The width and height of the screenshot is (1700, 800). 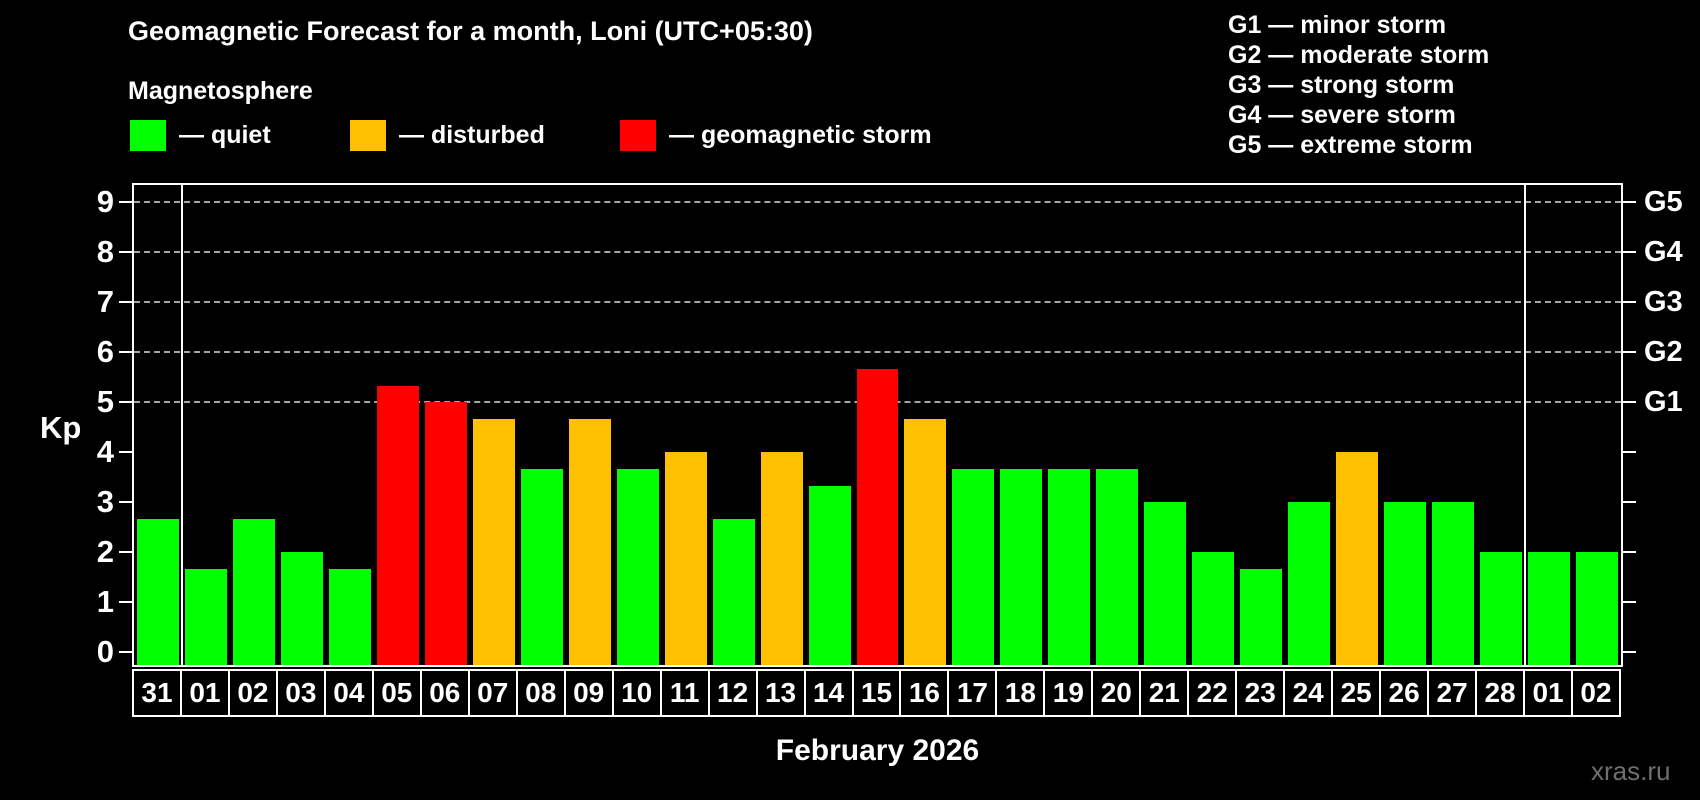 I want to click on day-cell-12: 12, so click(x=732, y=693).